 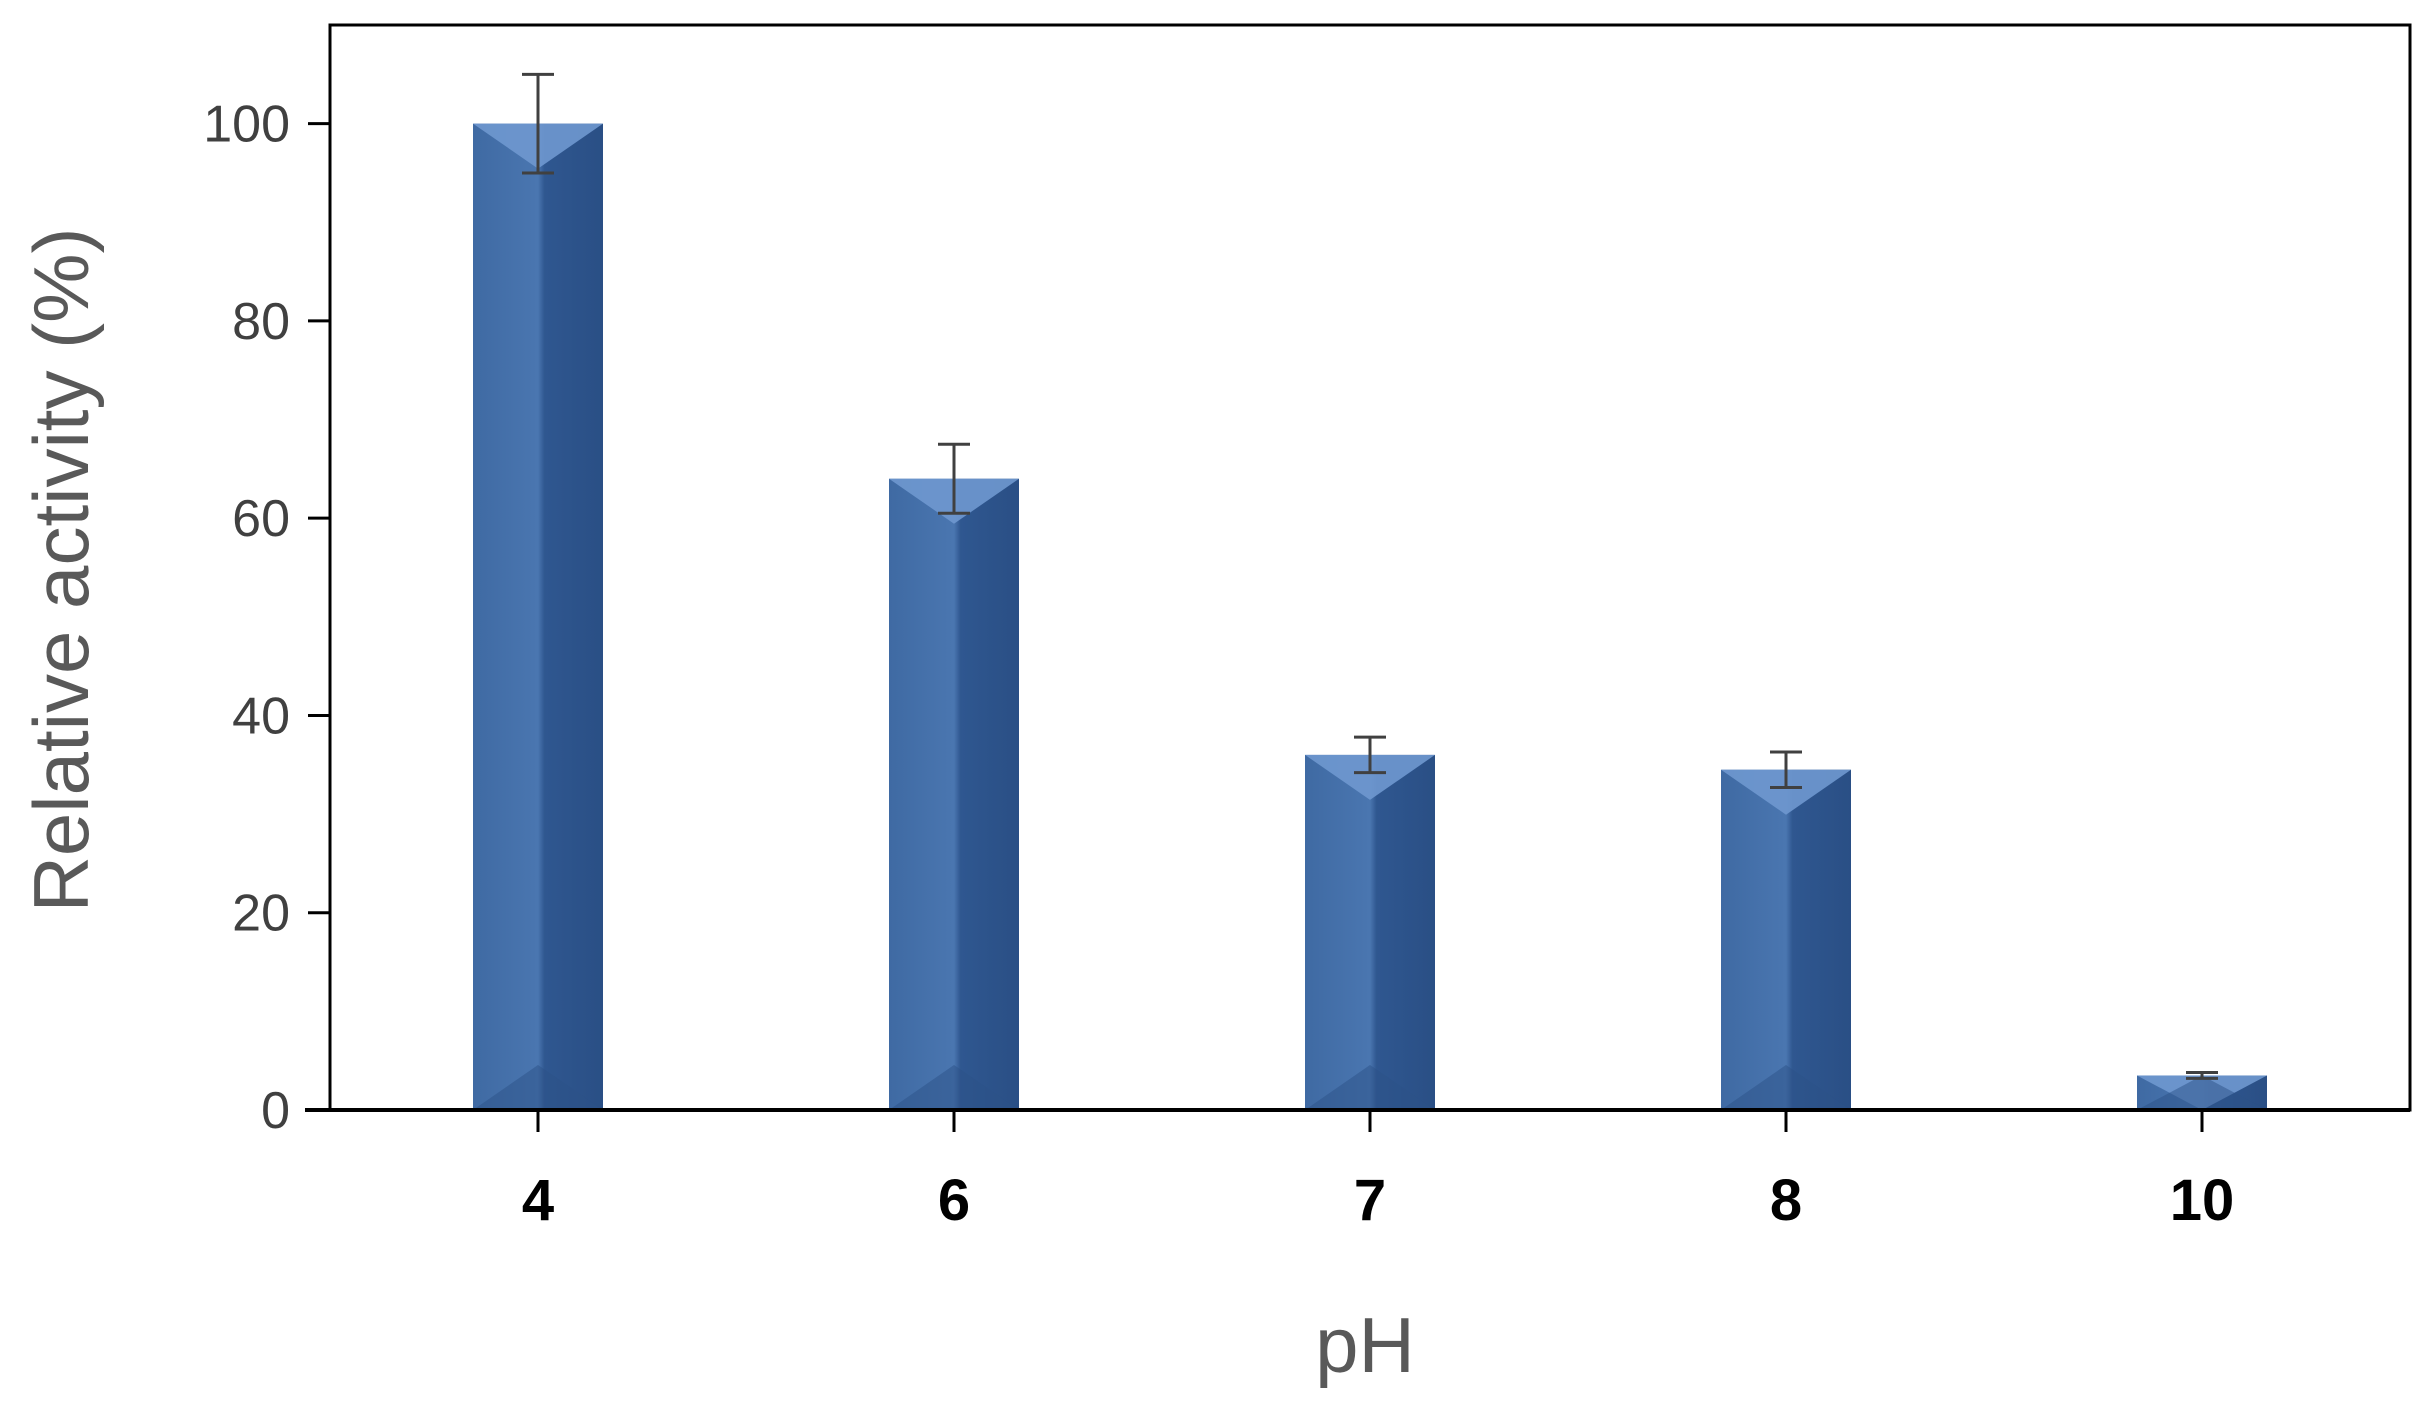 I want to click on y-tick-label: 40, so click(x=261, y=716).